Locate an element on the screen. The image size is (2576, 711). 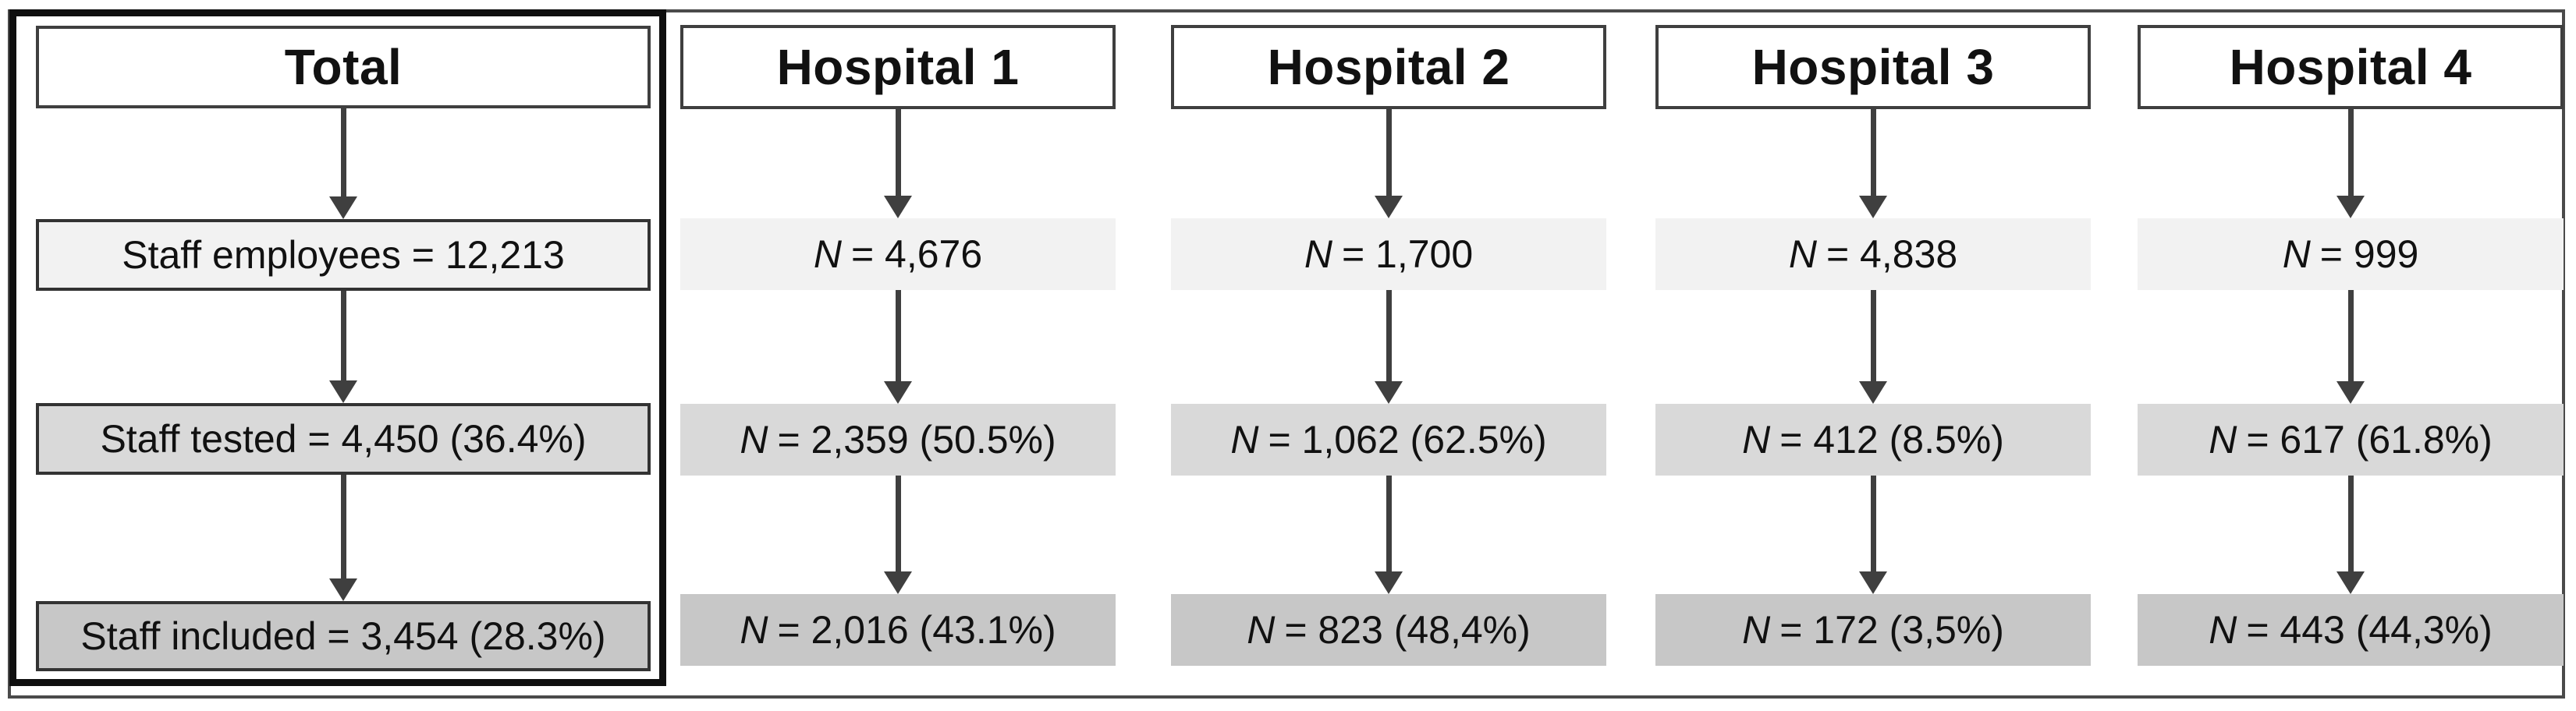
total-column-header: Total is located at coordinates (343, 67).